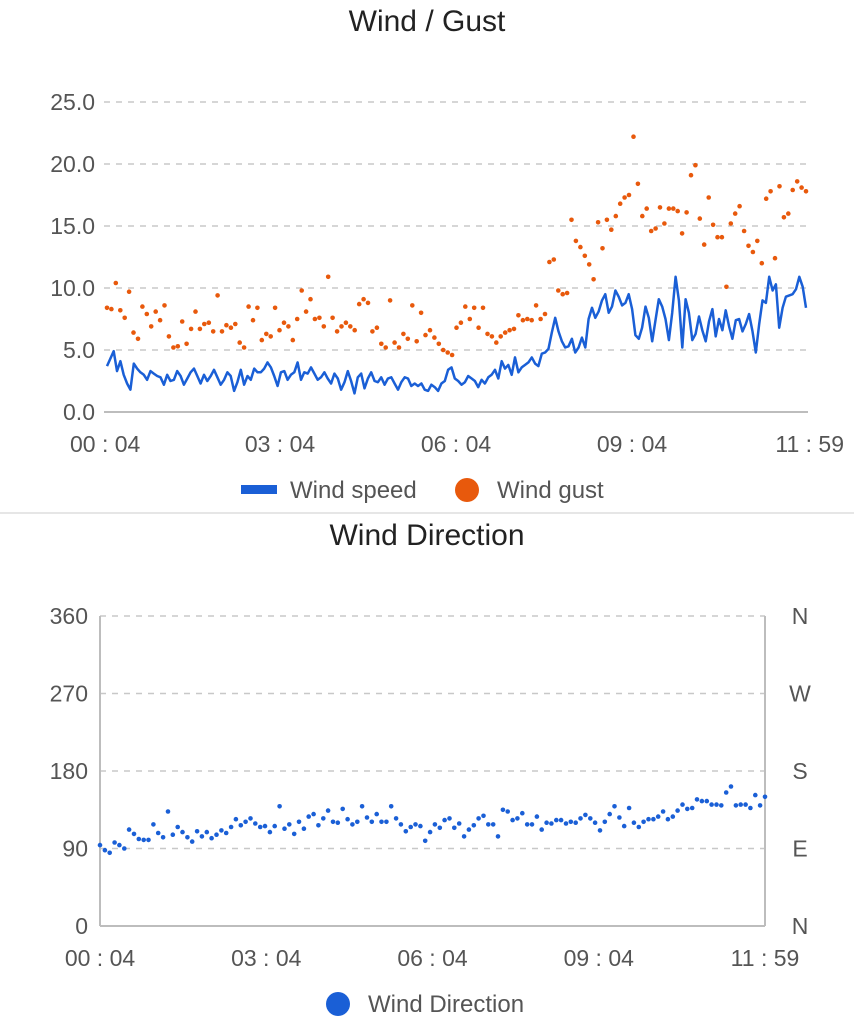  What do you see at coordinates (456, 444) in the screenshot?
I see `wind-gust-x-tick-label: 06 : 04` at bounding box center [456, 444].